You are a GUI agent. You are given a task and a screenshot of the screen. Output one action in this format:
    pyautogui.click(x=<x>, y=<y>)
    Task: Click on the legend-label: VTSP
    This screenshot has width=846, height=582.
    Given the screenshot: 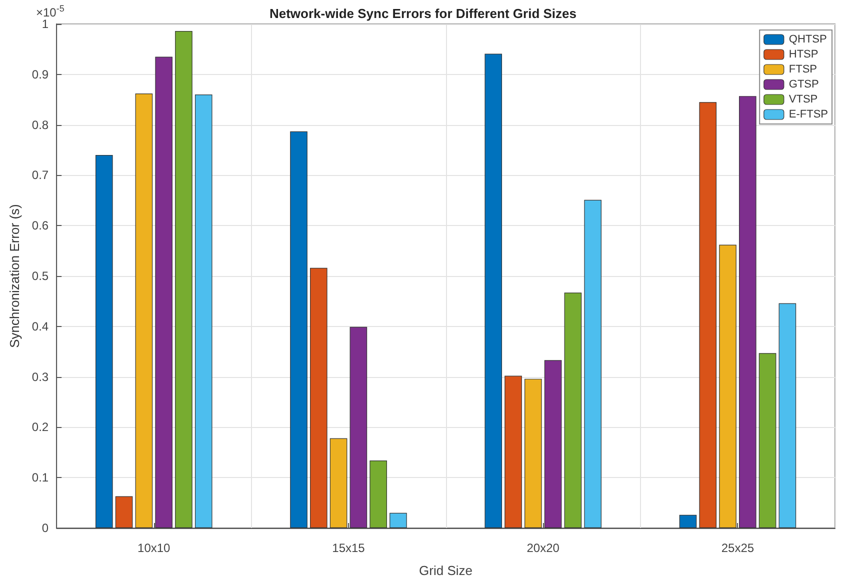 What is the action you would take?
    pyautogui.click(x=803, y=100)
    